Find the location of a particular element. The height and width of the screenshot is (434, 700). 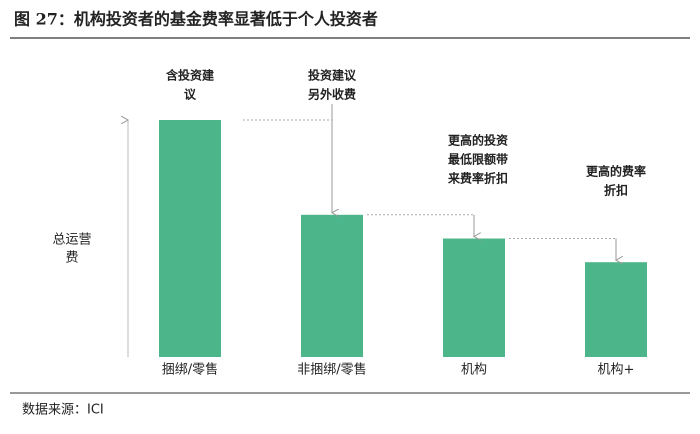

source: 数据来源：ICI is located at coordinates (63, 410).